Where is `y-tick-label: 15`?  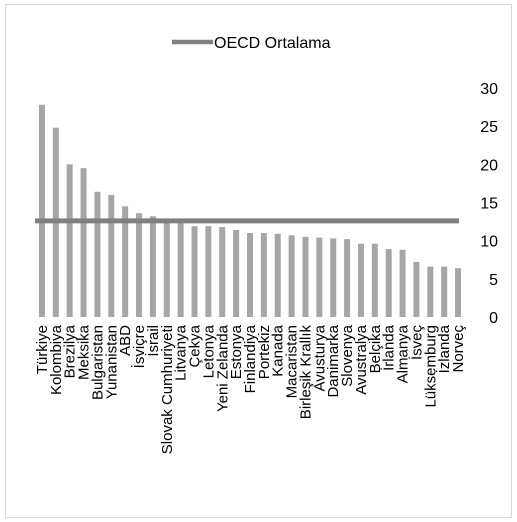
y-tick-label: 15 is located at coordinates (489, 204).